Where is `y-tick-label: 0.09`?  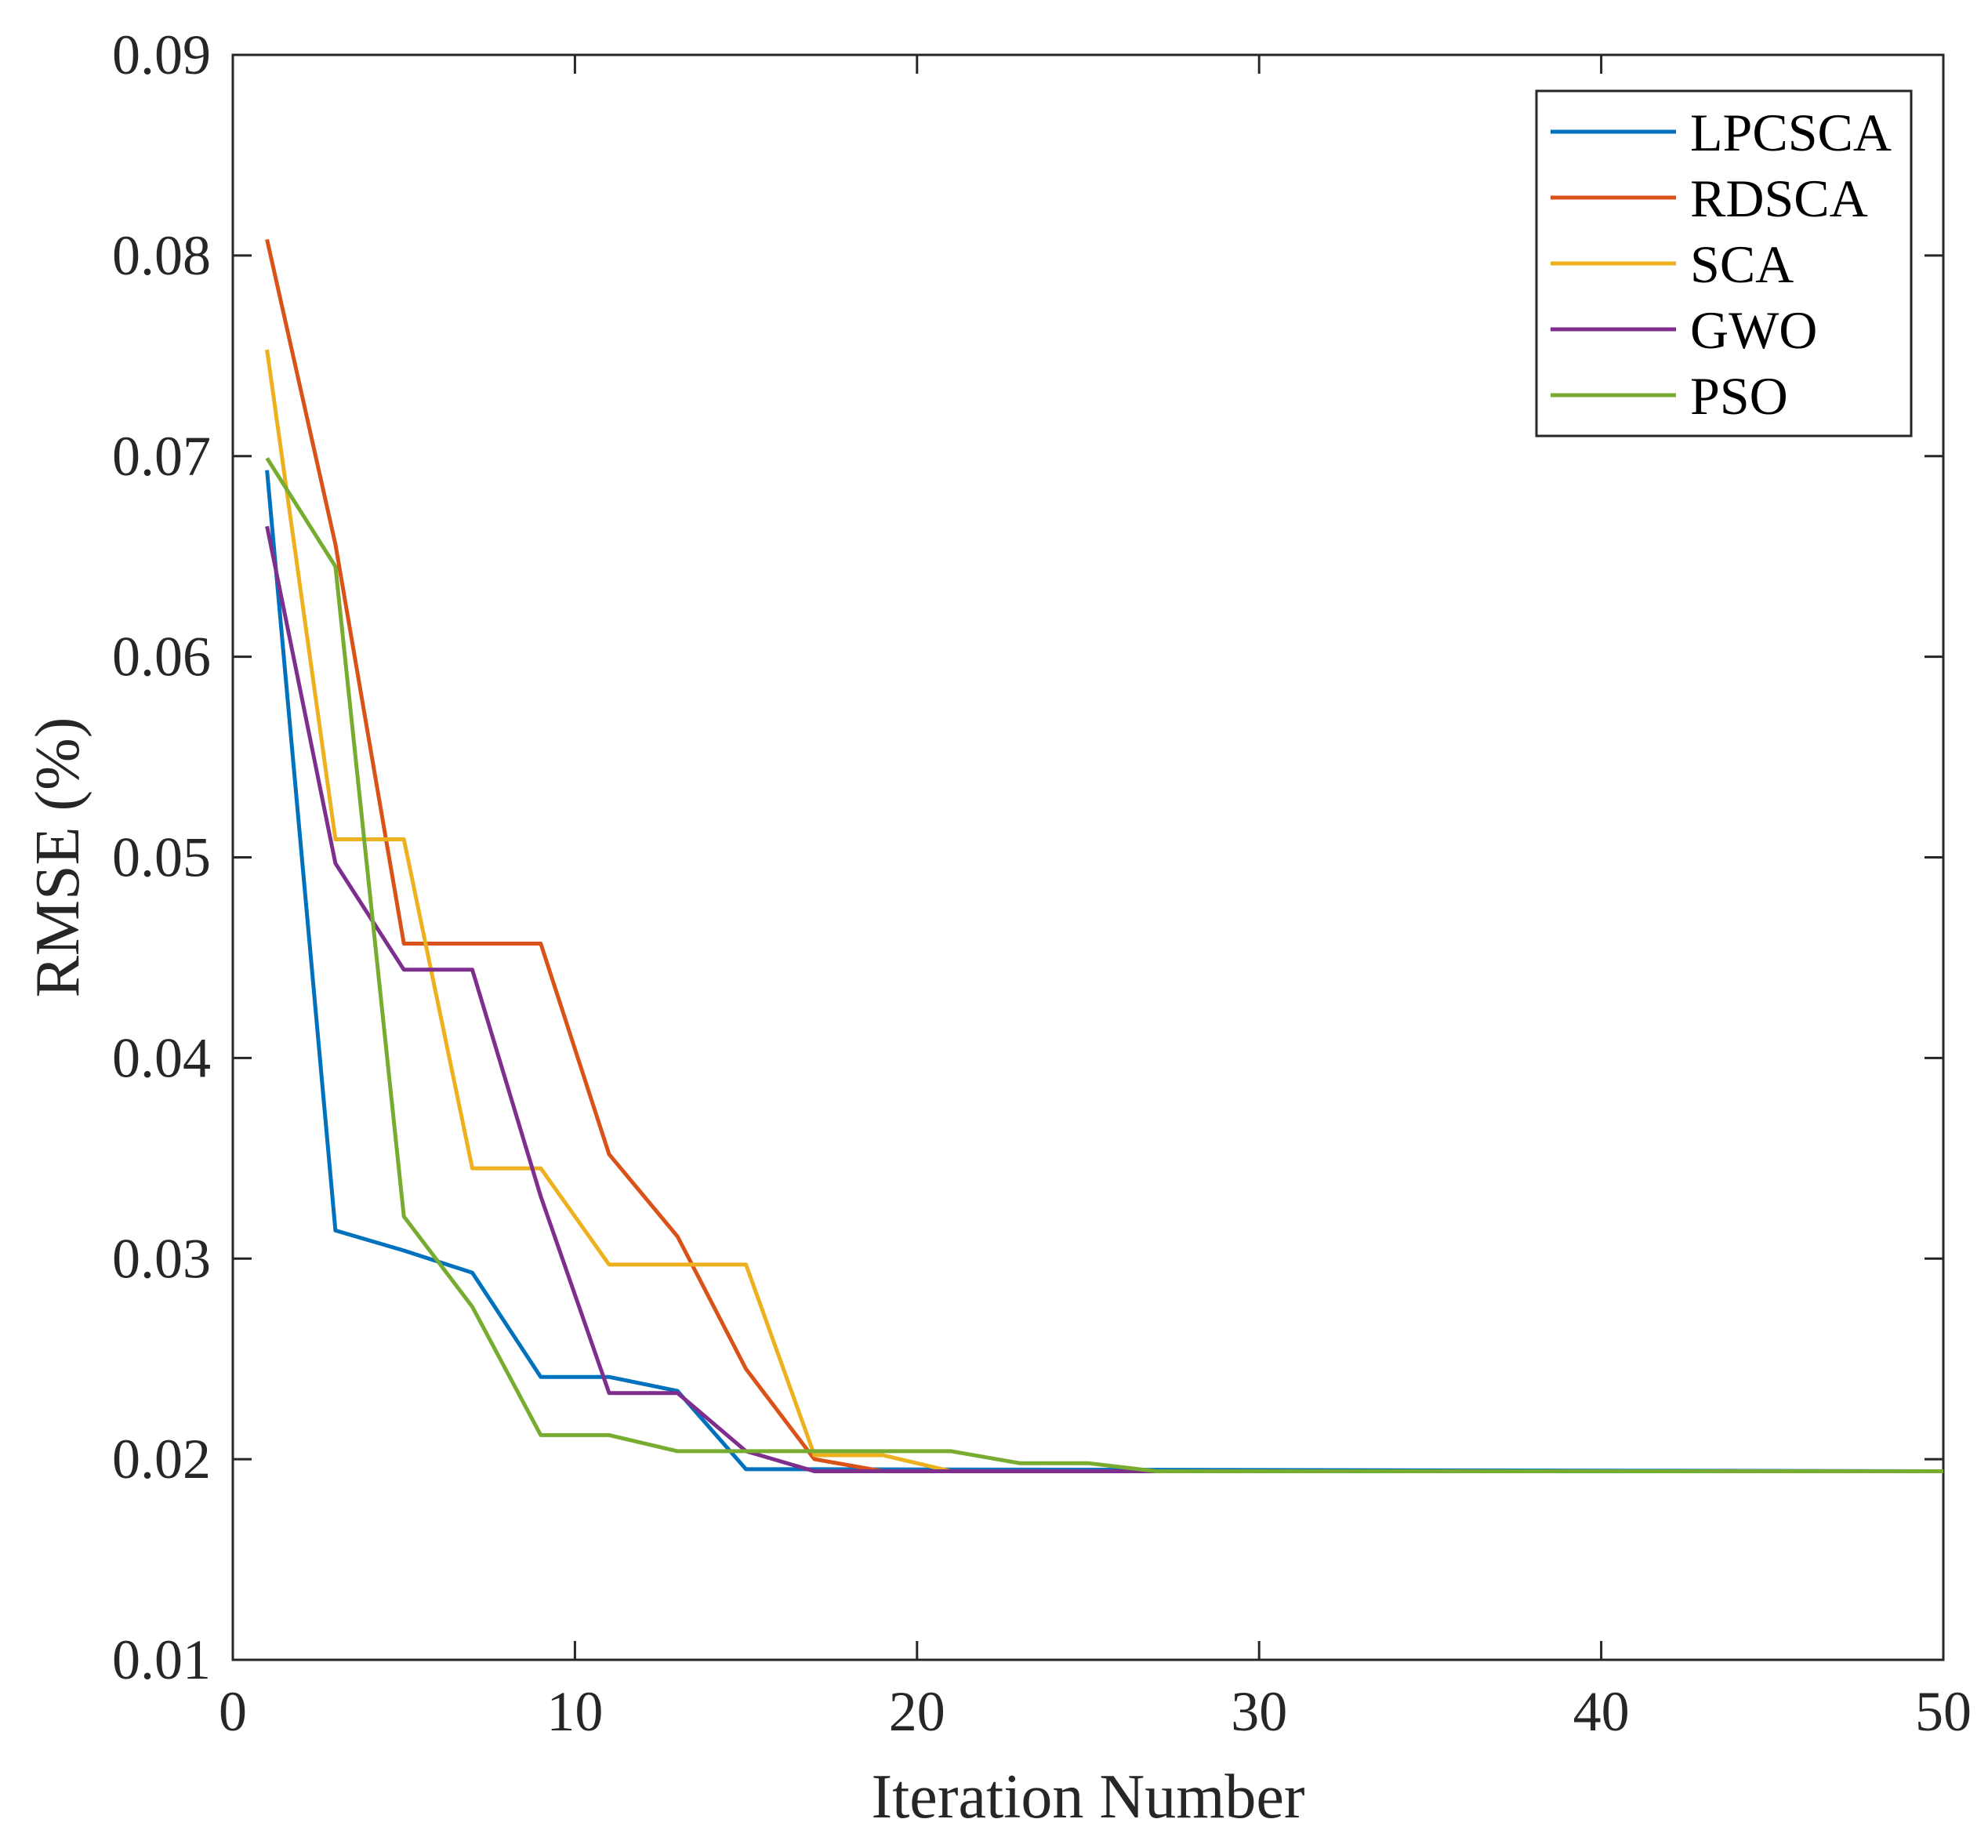 y-tick-label: 0.09 is located at coordinates (161, 55).